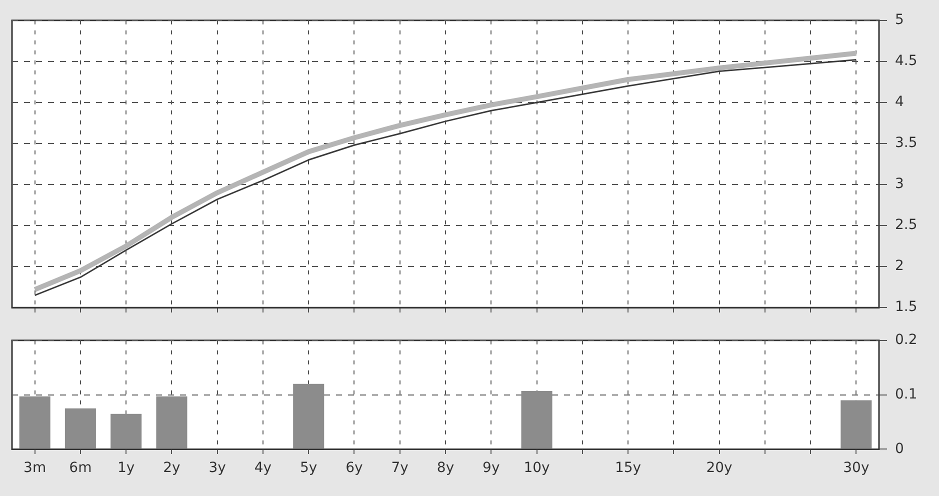 The image size is (939, 496). What do you see at coordinates (399, 468) in the screenshot?
I see `x-tick-label: 7y` at bounding box center [399, 468].